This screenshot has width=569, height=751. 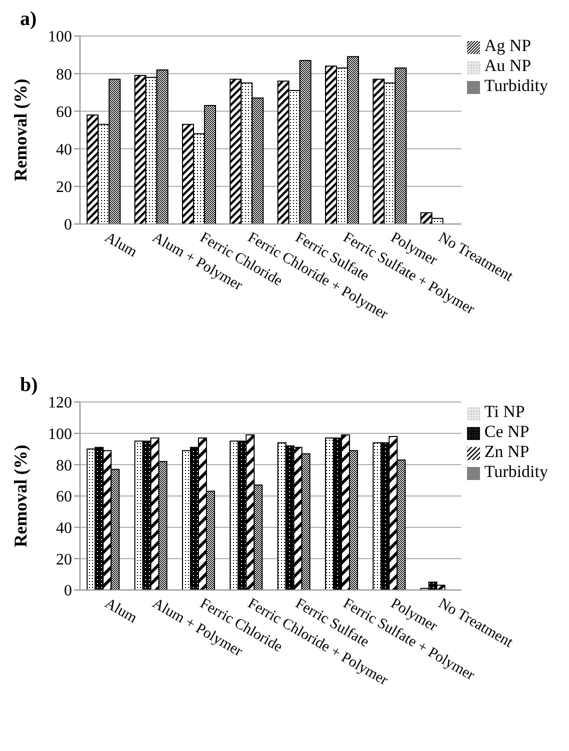 I want to click on legend-label: Zn NP, so click(x=507, y=451).